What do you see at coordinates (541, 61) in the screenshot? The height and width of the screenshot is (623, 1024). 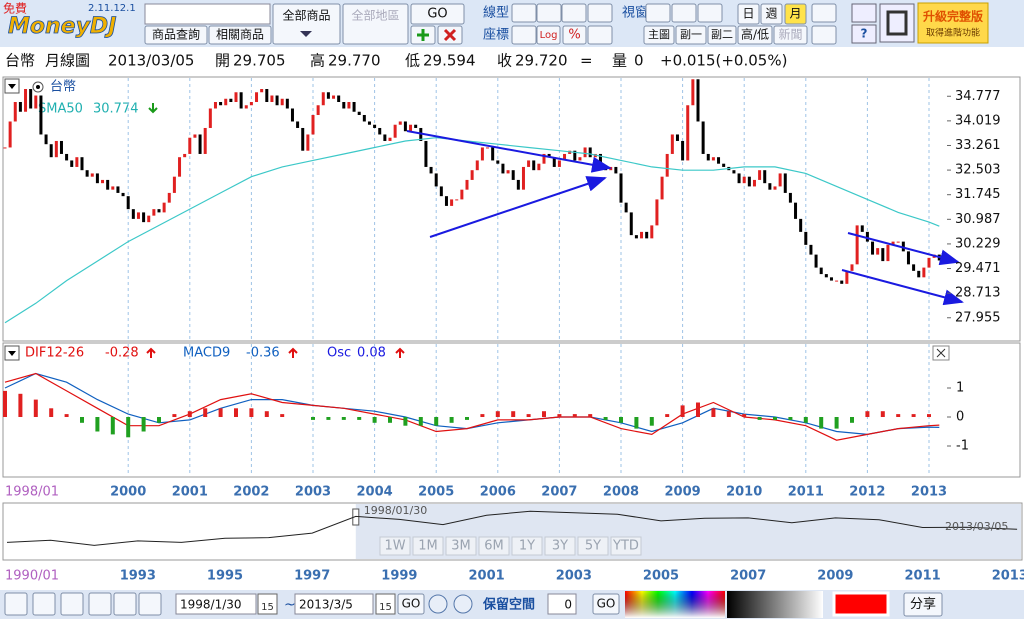 I see `quote-field: 29.720` at bounding box center [541, 61].